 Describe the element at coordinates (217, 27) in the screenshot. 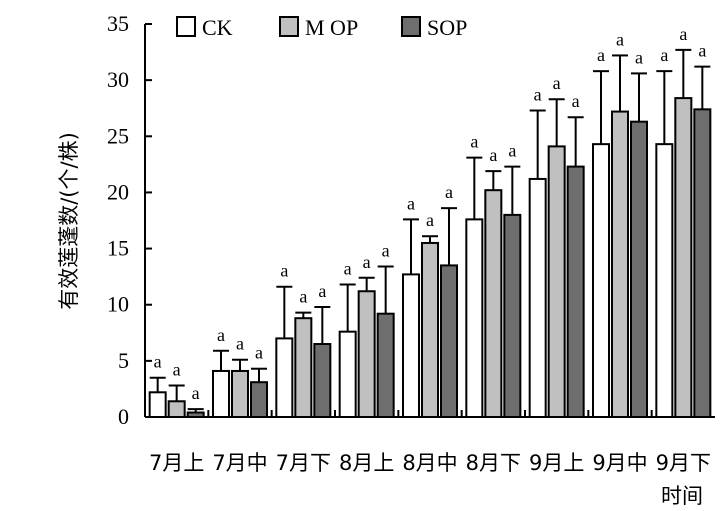

I see `legend-label: CK` at that location.